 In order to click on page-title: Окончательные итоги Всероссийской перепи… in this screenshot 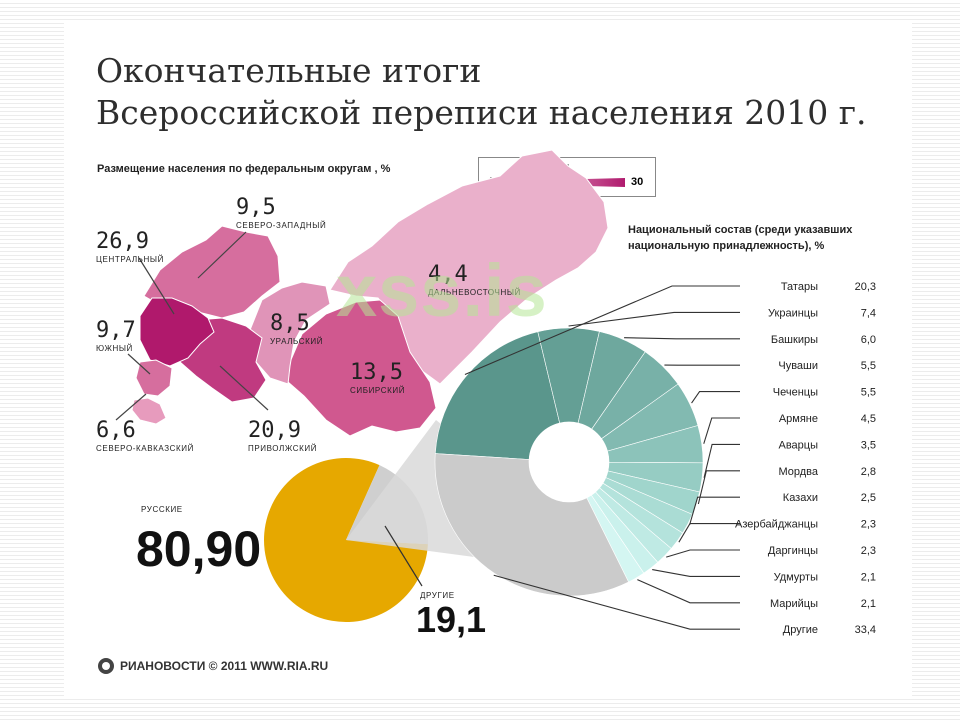, I will do `click(481, 92)`.